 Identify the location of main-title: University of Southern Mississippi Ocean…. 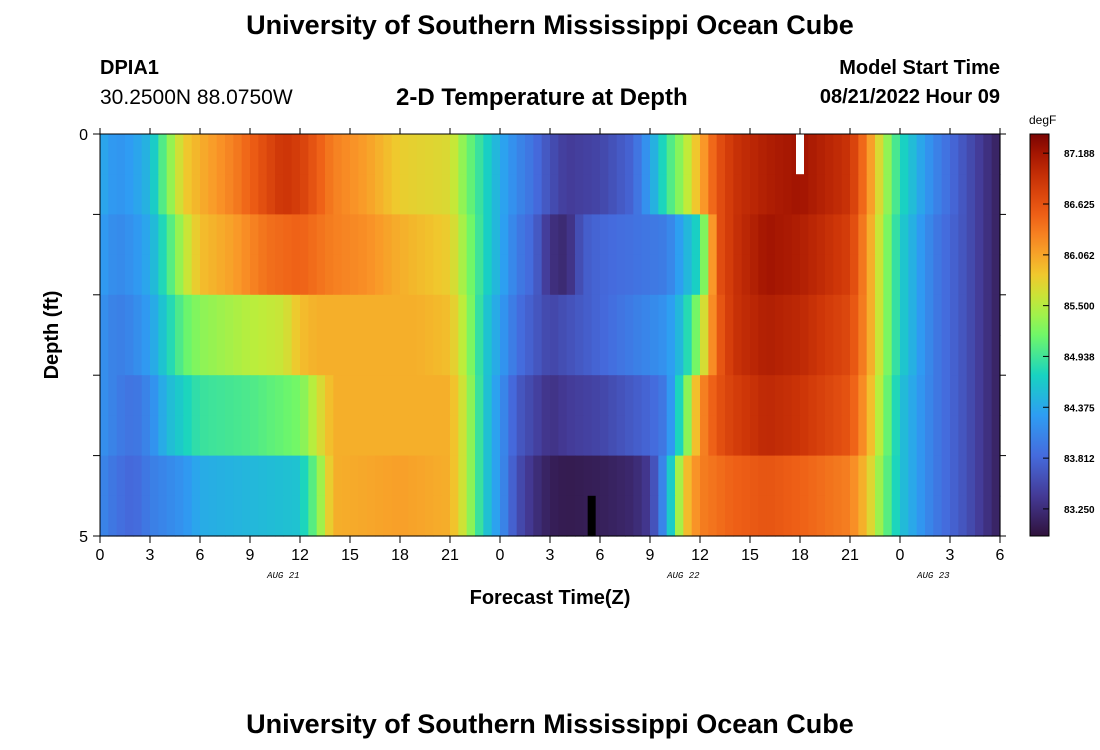
(550, 25).